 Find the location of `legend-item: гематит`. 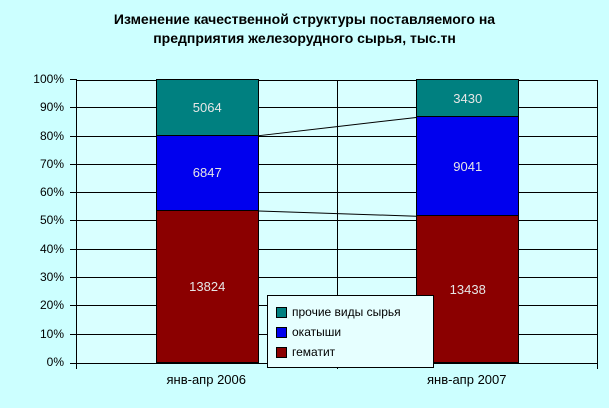

legend-item: гематит is located at coordinates (350, 352).